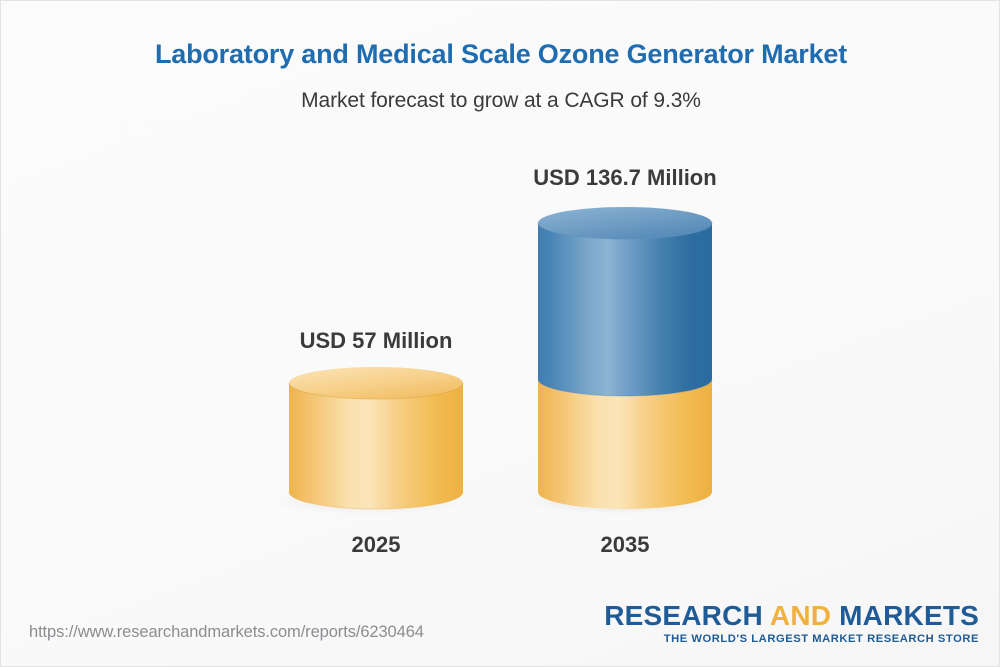  I want to click on value-label-2025: USD 57 Million, so click(376, 340).